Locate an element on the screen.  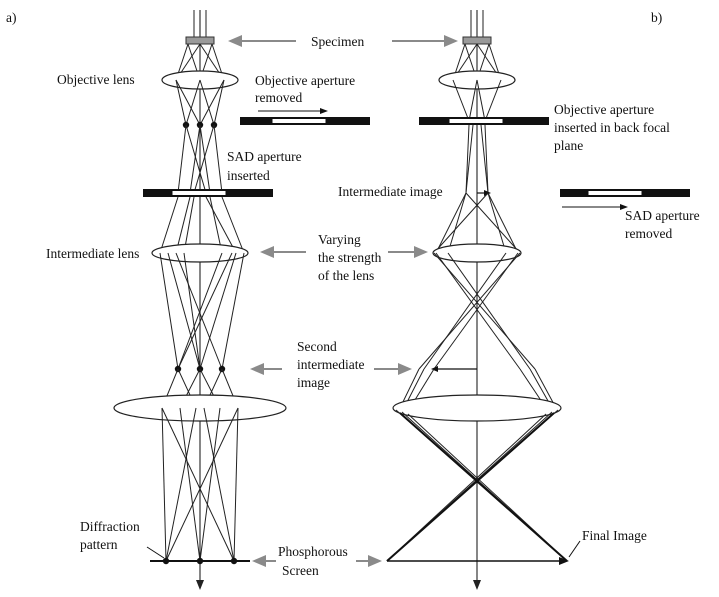
grey-arrow-left-specimen is located at coordinates (235, 41).